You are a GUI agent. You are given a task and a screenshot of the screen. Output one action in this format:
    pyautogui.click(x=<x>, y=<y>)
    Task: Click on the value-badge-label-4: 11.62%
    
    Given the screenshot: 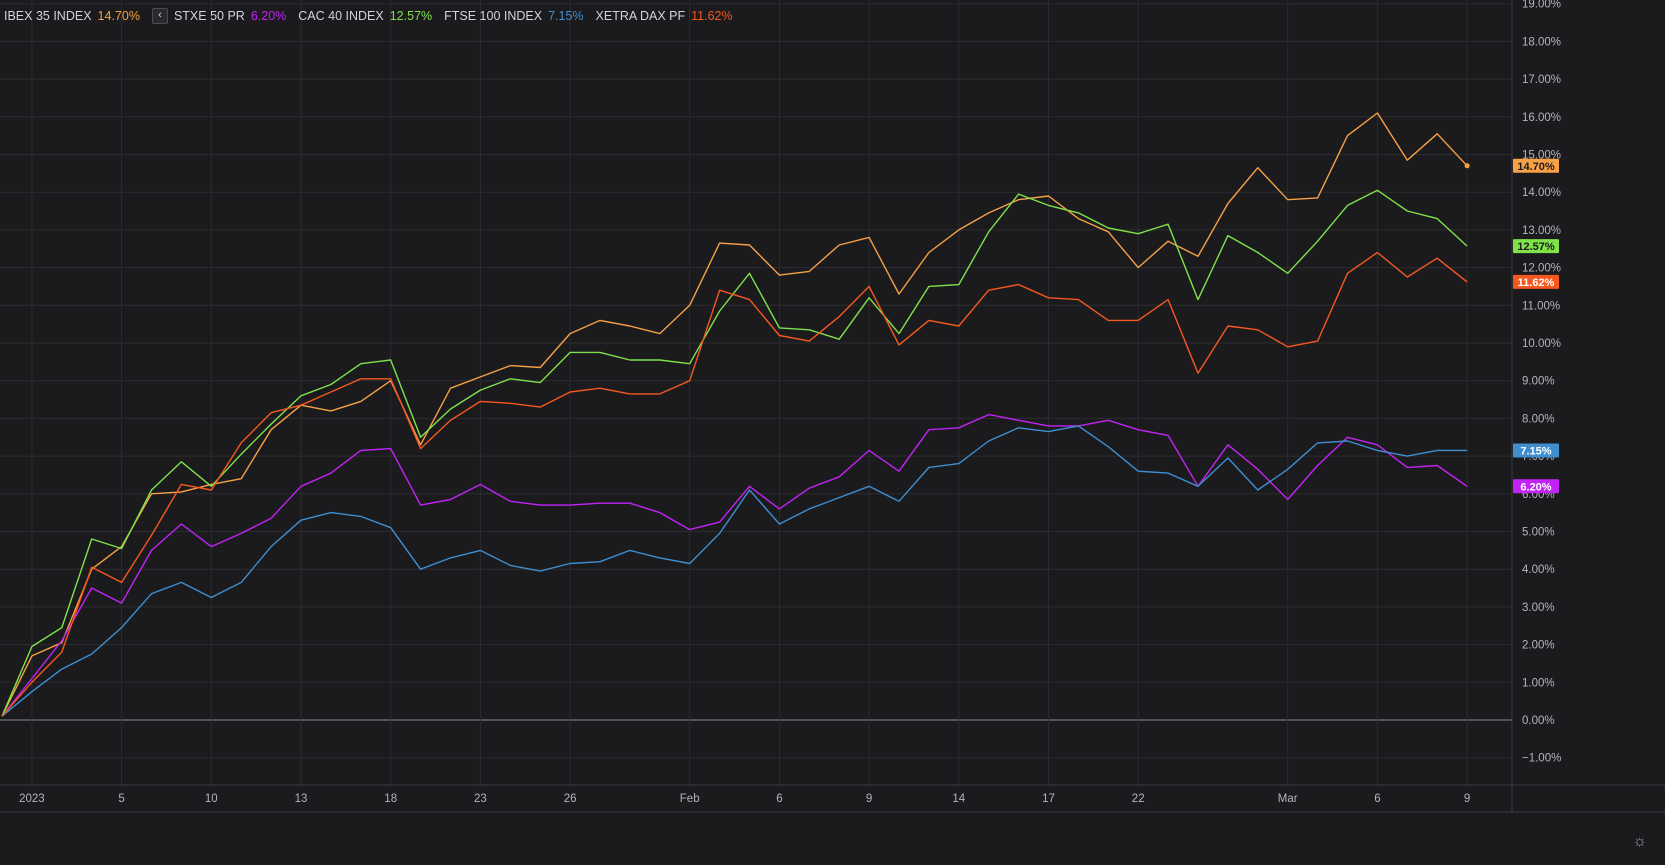 What is the action you would take?
    pyautogui.click(x=1536, y=283)
    